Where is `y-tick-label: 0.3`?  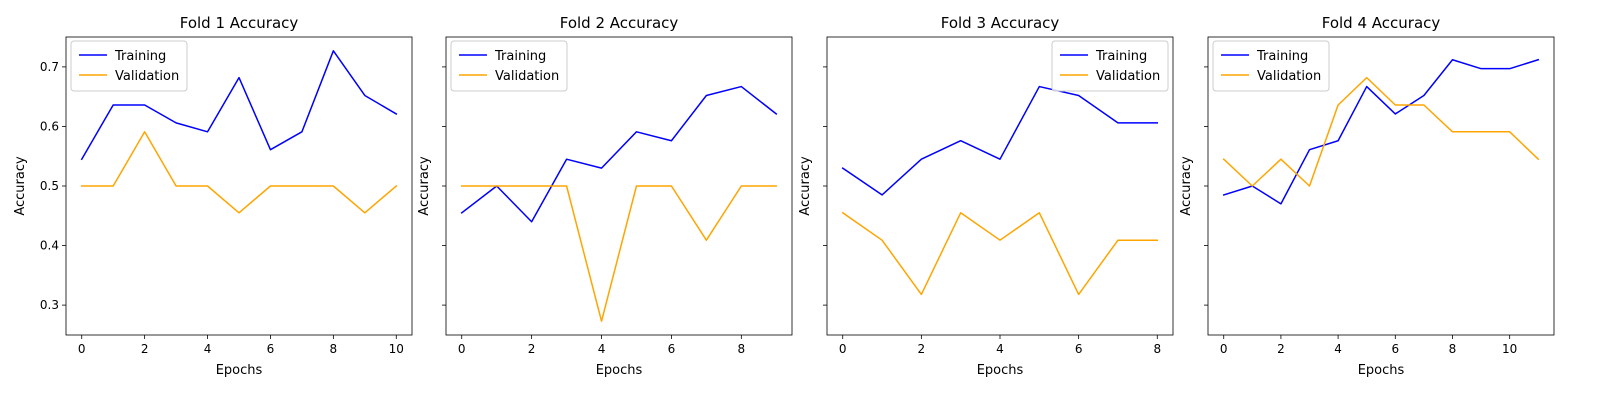 y-tick-label: 0.3 is located at coordinates (49, 305).